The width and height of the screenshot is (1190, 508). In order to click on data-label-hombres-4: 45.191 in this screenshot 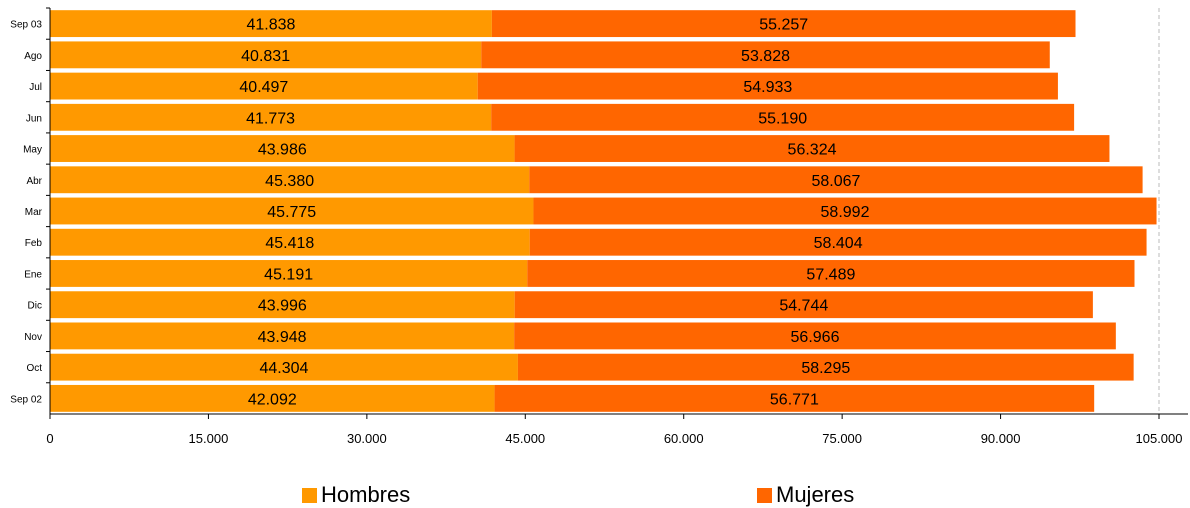, I will do `click(288, 274)`.